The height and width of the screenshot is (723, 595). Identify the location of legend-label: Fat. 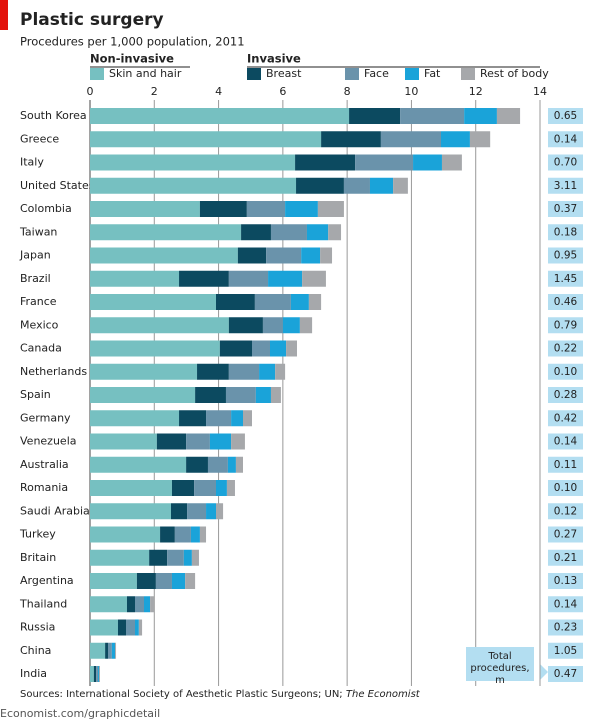
(432, 73).